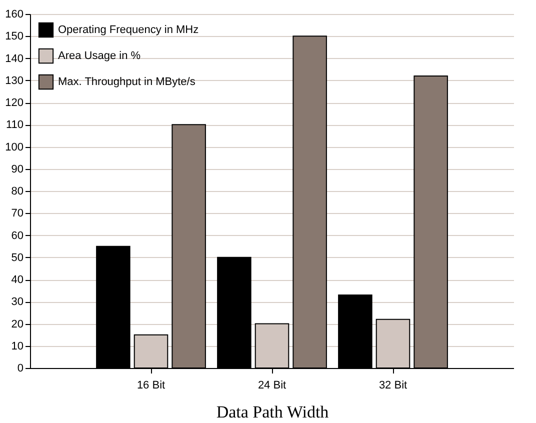  I want to click on y-tick-label: 30, so click(17, 302).